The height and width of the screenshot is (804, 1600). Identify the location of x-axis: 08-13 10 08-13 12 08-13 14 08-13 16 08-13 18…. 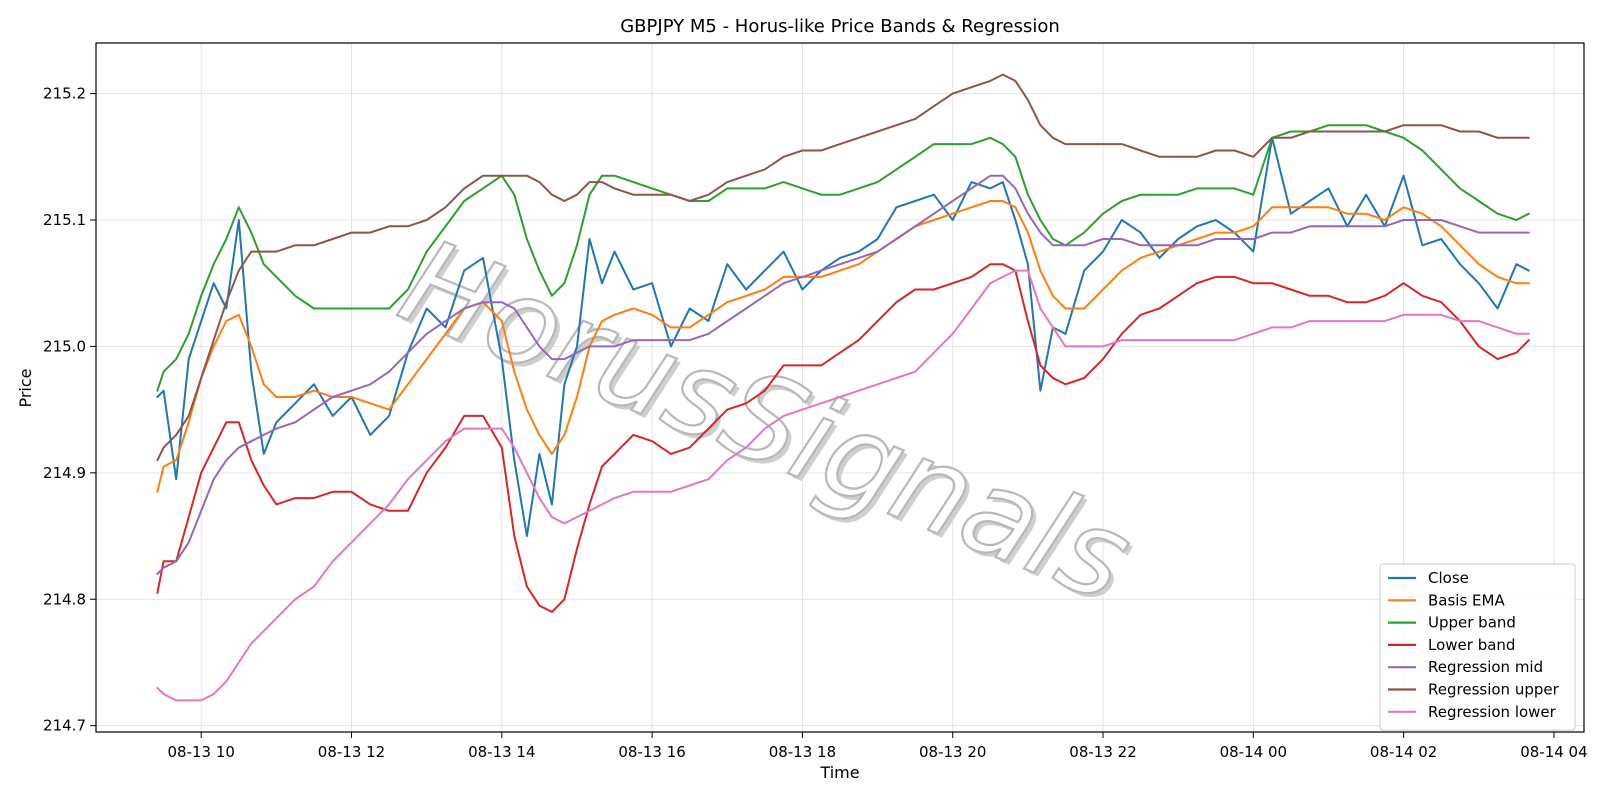
(877, 746).